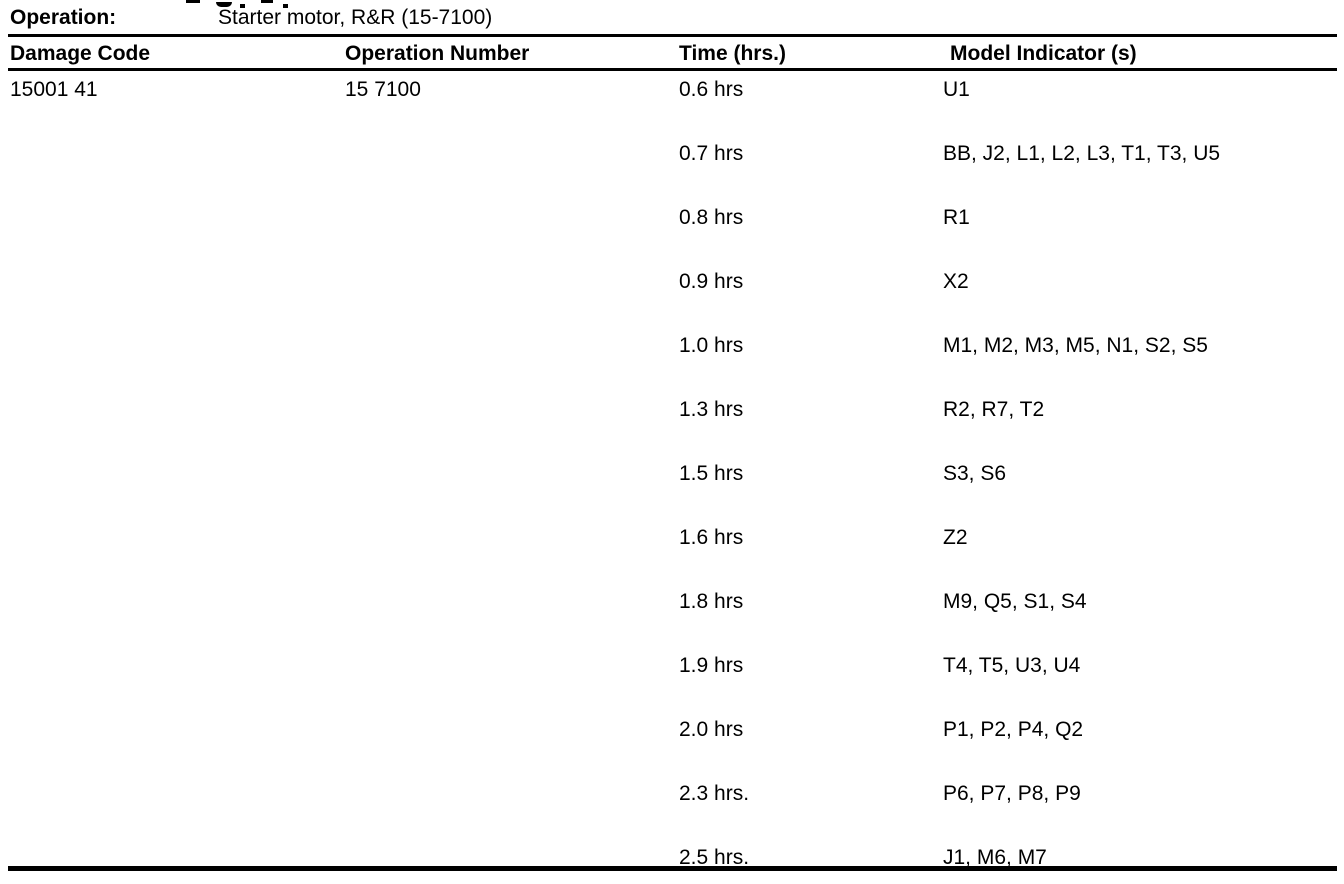 Image resolution: width=1344 pixels, height=884 pixels. Describe the element at coordinates (1075, 345) in the screenshot. I see `models-cell: M1, M2, M3, M5, N1, S2, S5` at that location.